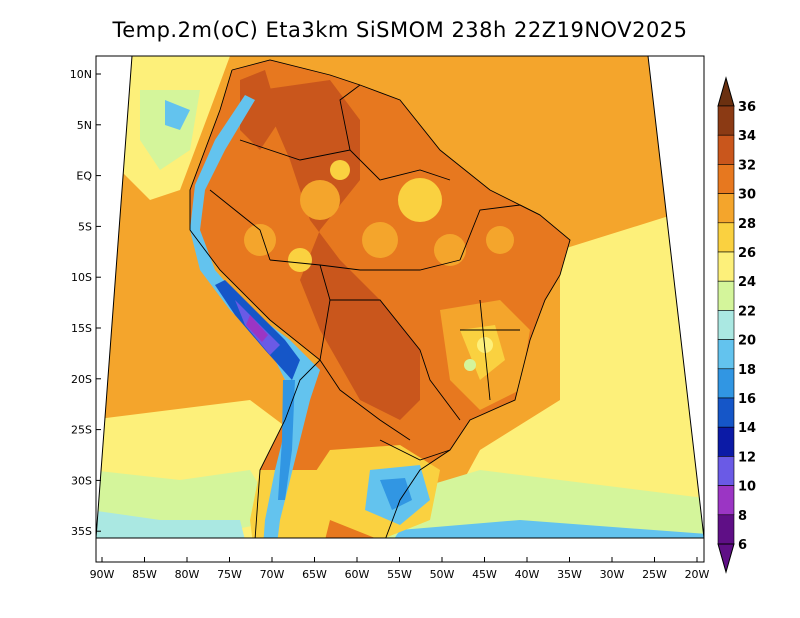  I want to click on colorbar-label: 12, so click(747, 457).